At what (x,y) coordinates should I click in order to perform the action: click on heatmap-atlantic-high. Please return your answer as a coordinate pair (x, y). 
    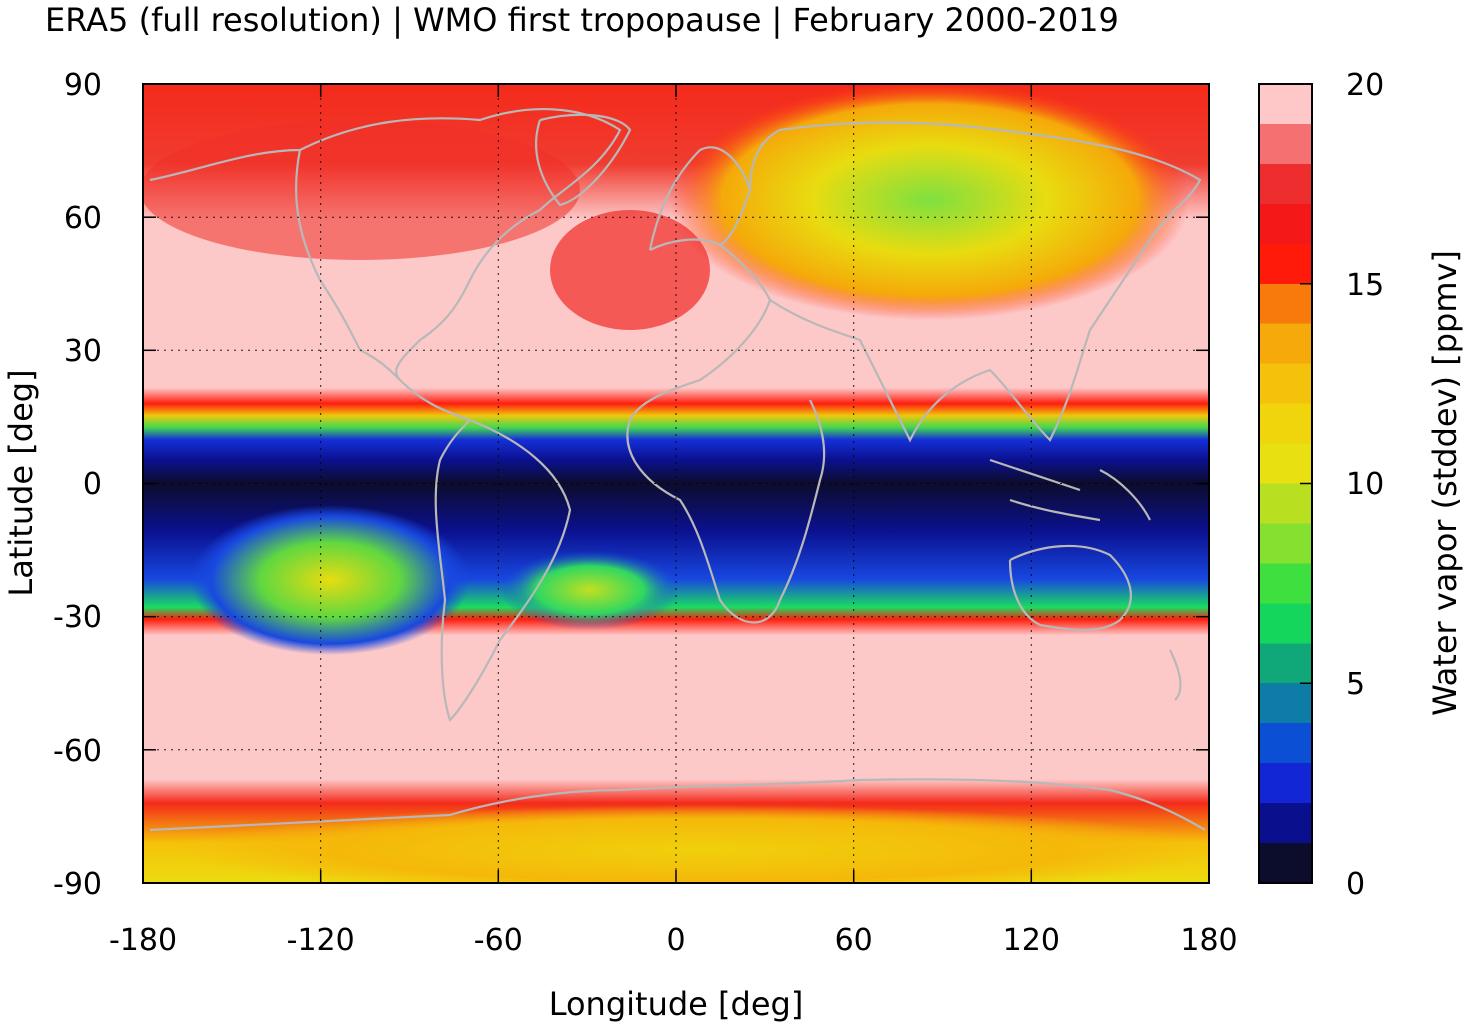
    Looking at the image, I should click on (590, 590).